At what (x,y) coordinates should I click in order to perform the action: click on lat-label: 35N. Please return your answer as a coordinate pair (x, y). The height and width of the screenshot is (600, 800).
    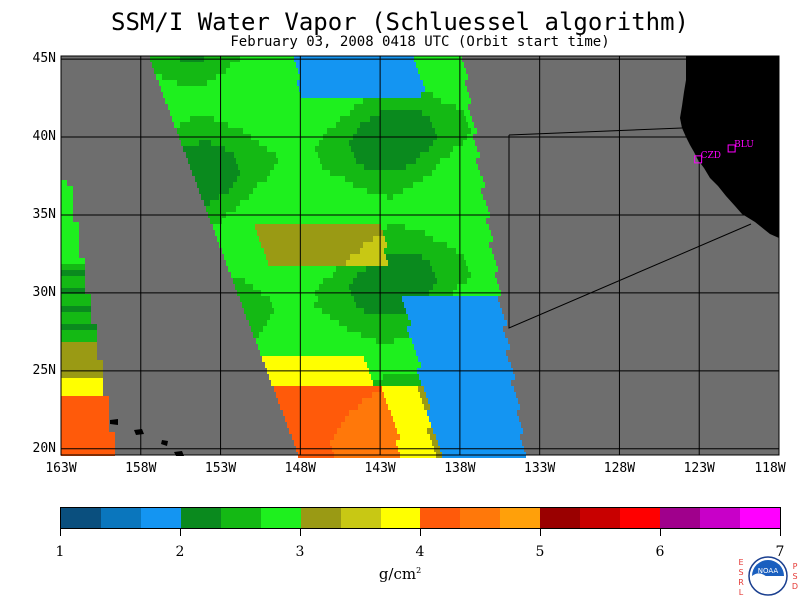
    Looking at the image, I should click on (44, 214).